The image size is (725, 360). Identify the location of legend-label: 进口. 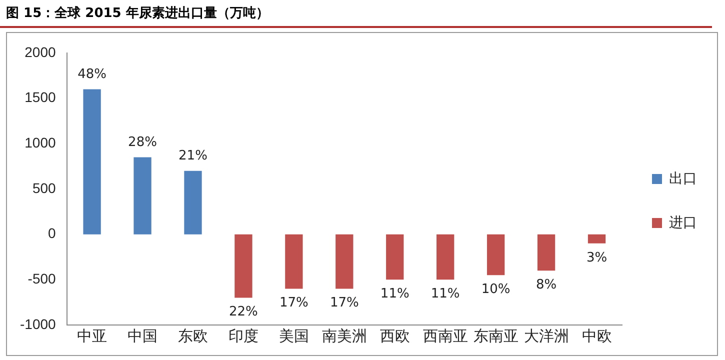
(683, 222).